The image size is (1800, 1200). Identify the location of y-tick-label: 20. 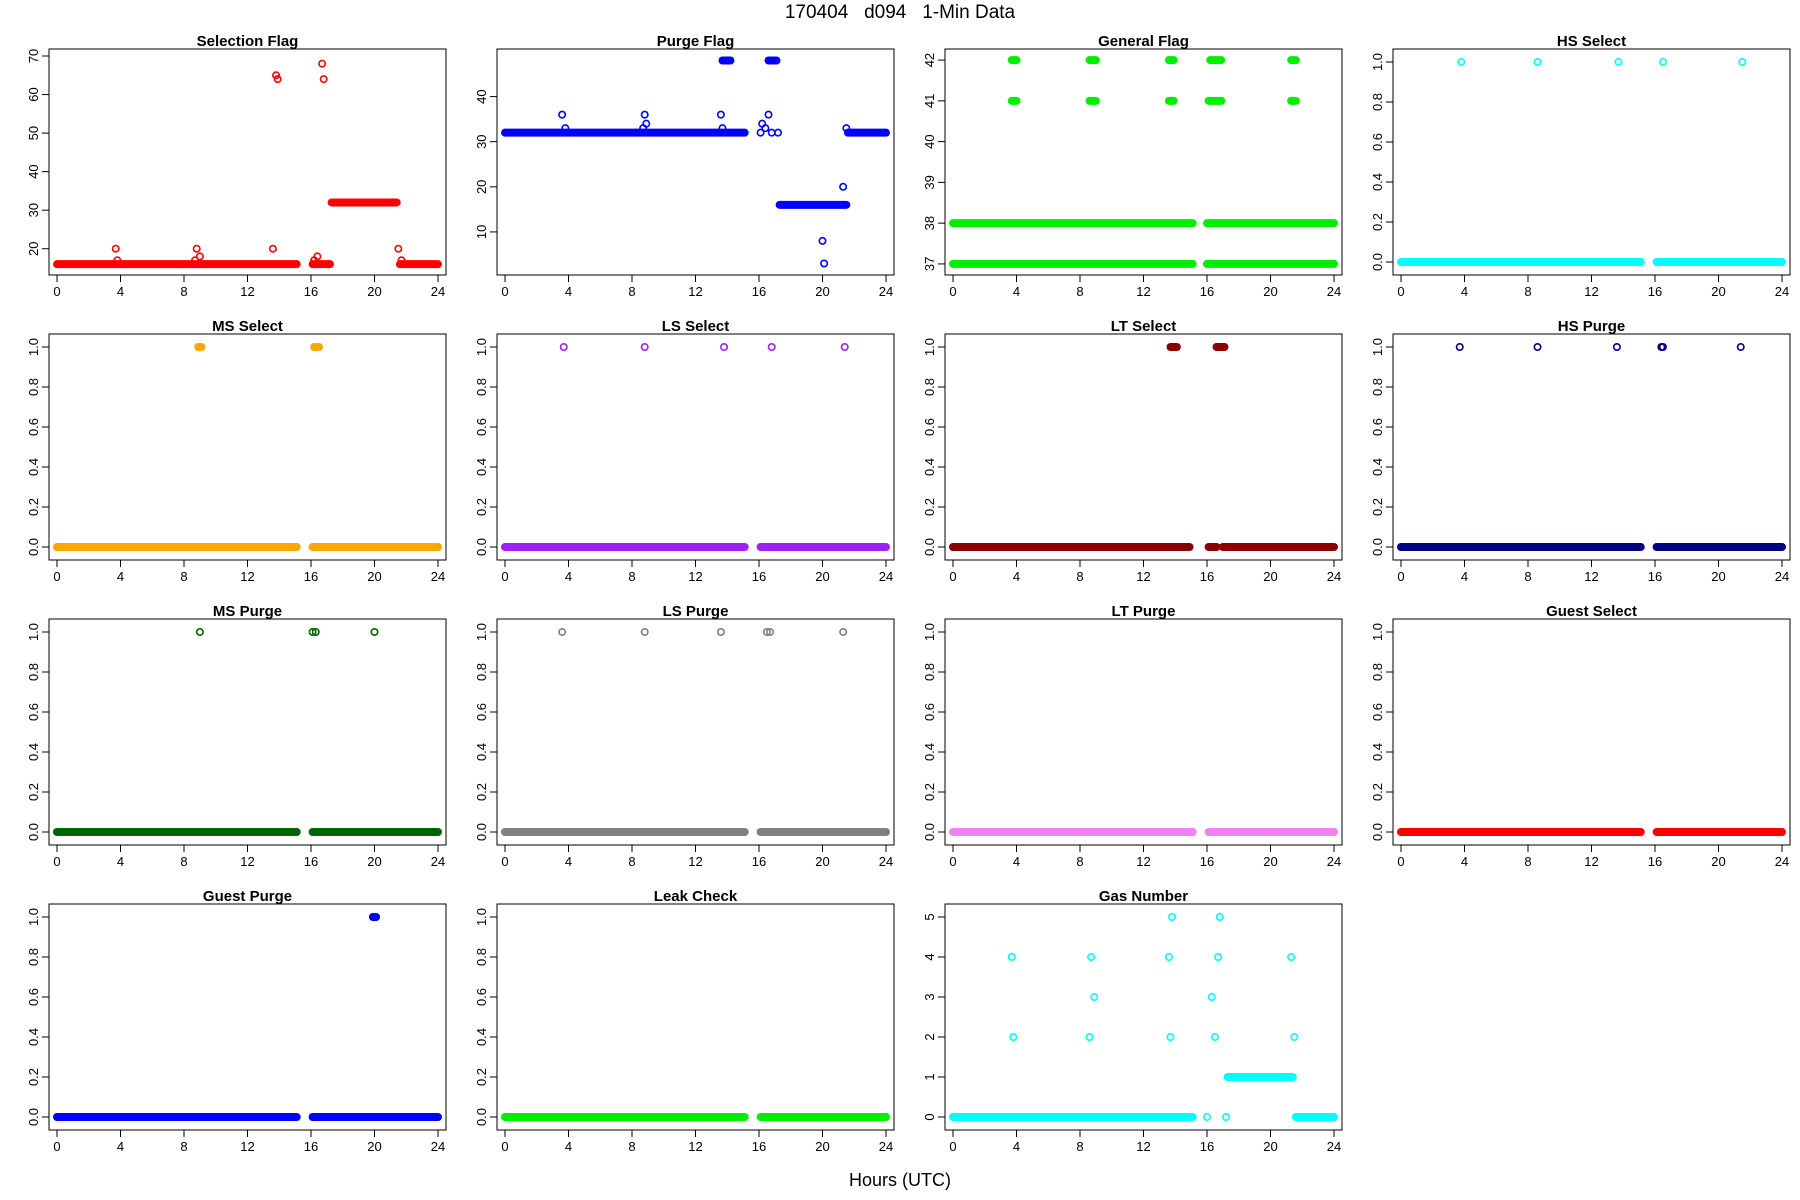
(481, 187).